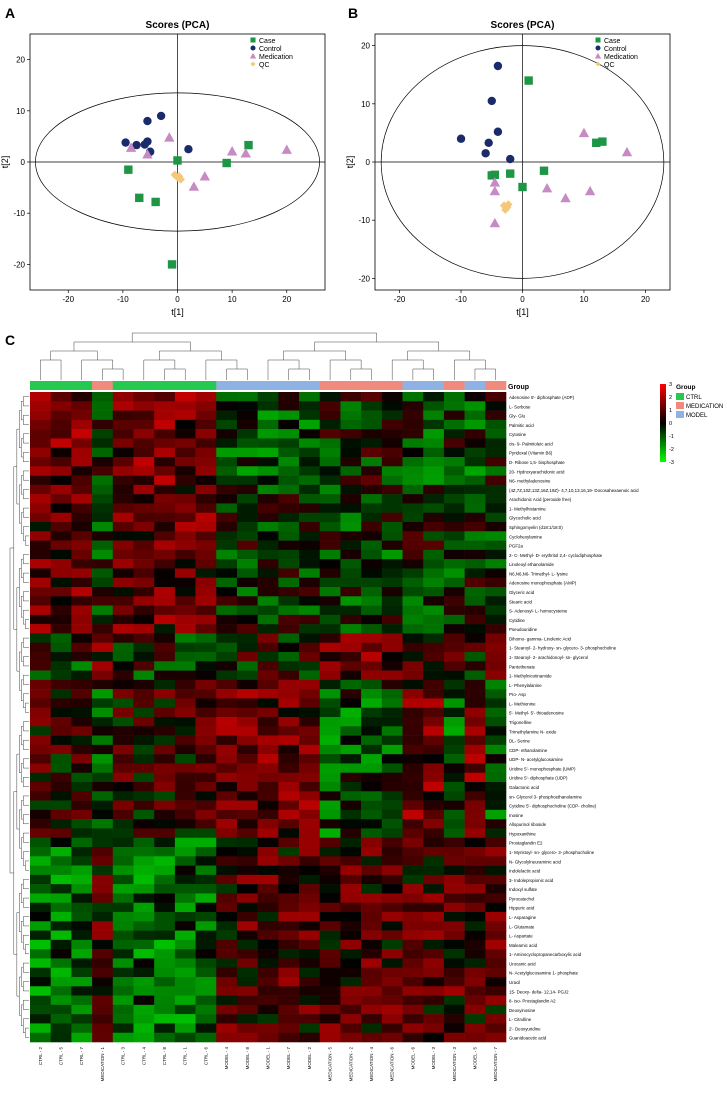  Describe the element at coordinates (531, 443) in the screenshot. I see `row-label: cis- 9- Palmitoleic acid` at that location.